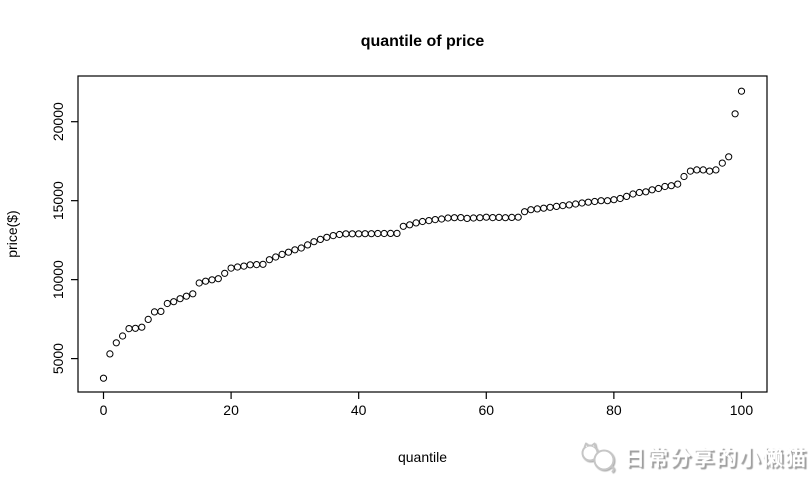 The width and height of the screenshot is (808, 489). I want to click on watermark: 日常分享的小懒猫, so click(693, 457).